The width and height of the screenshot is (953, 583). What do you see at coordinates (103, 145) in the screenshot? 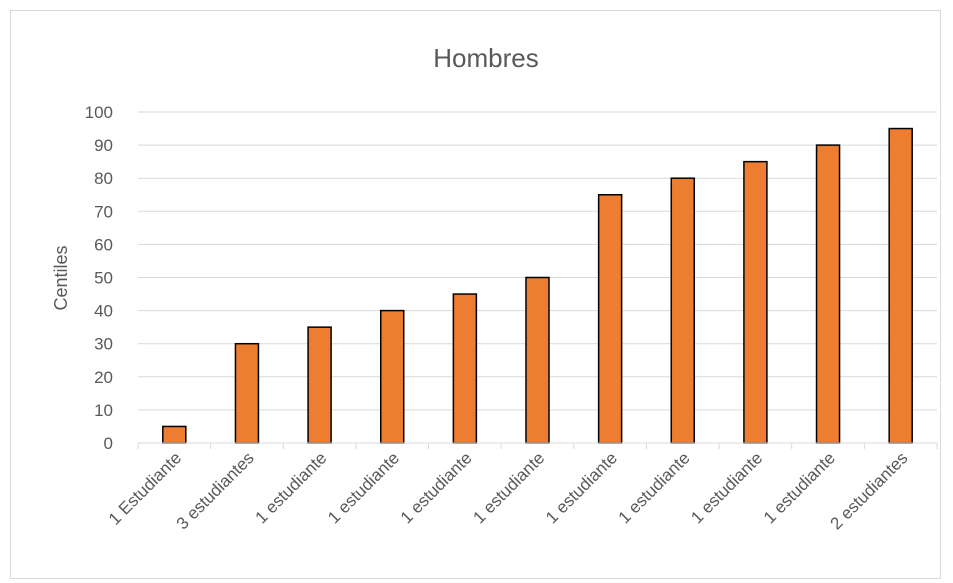
I see `y-tick-label: 90` at bounding box center [103, 145].